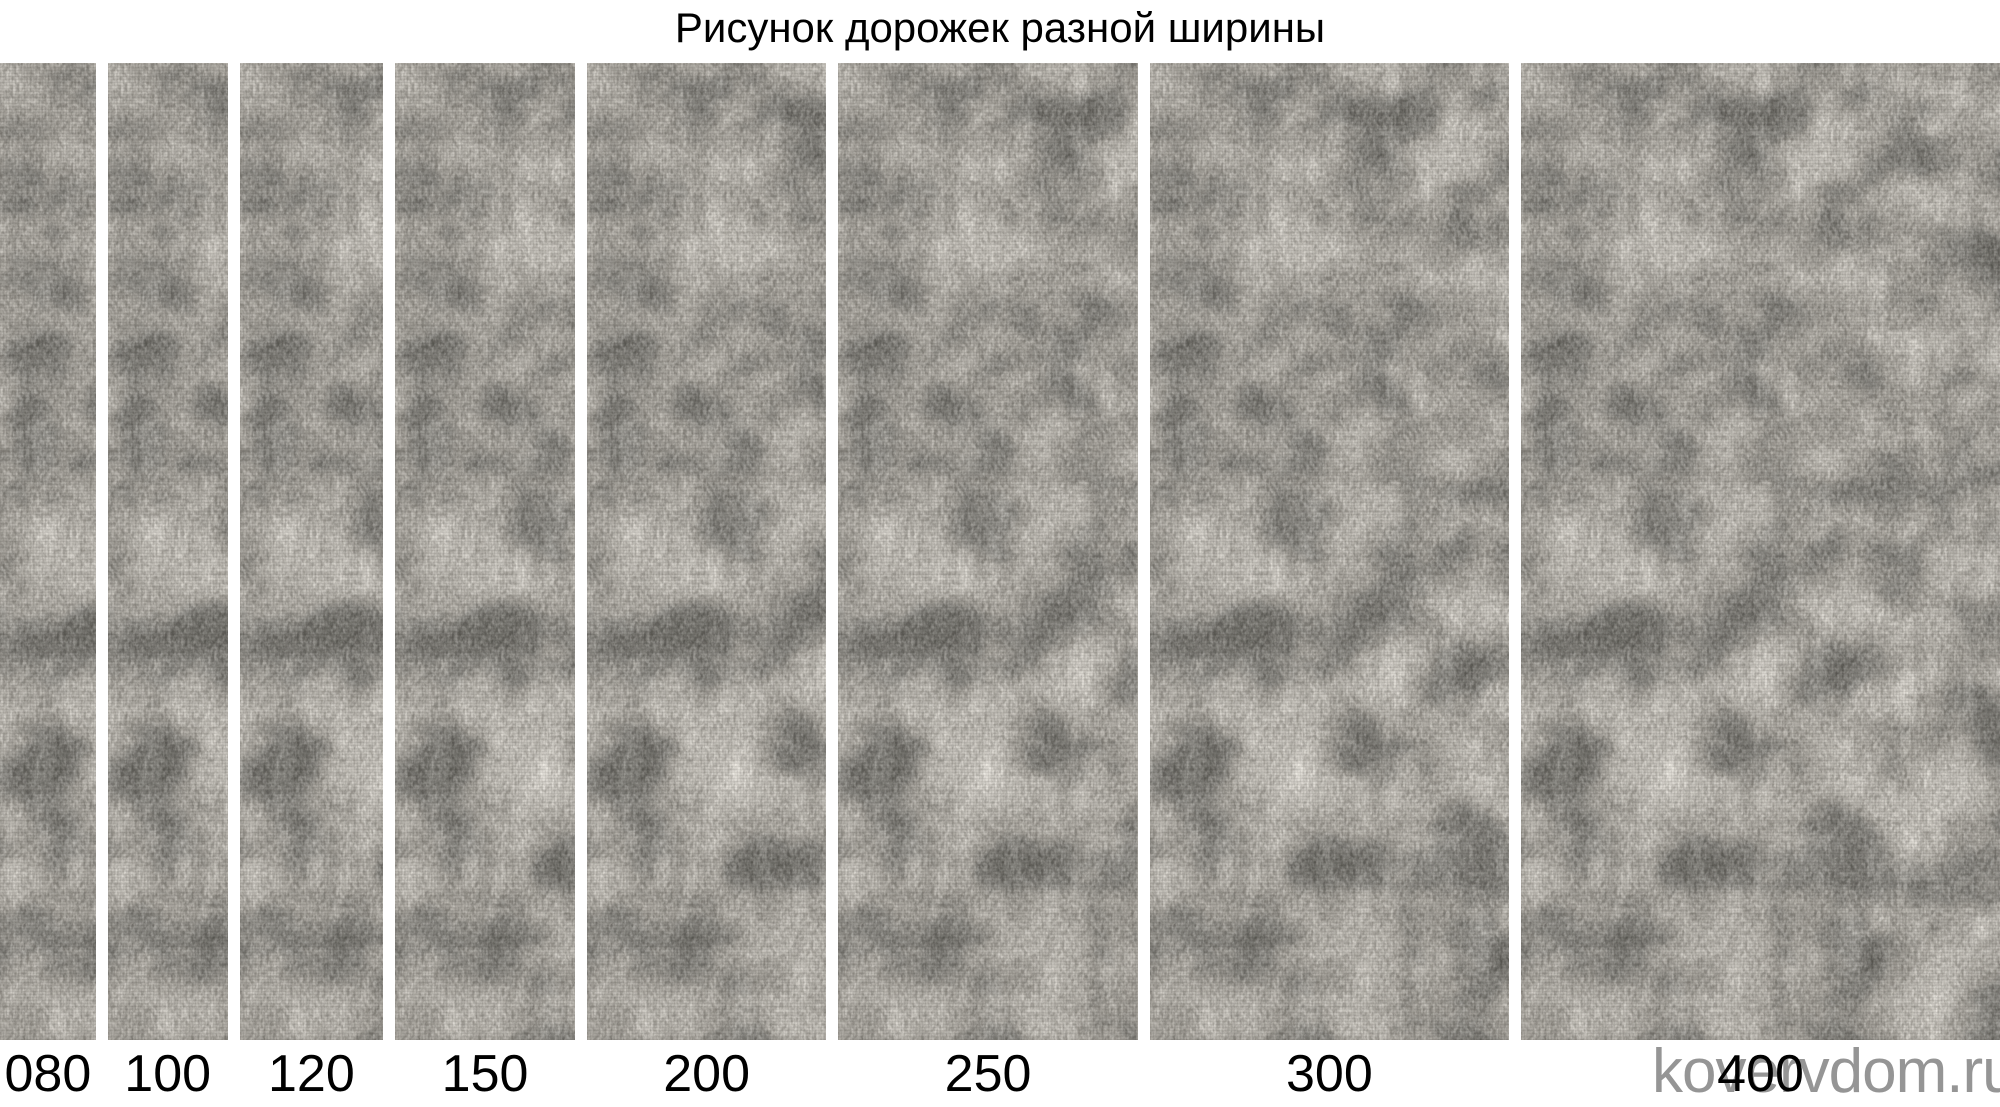  What do you see at coordinates (168, 1074) in the screenshot?
I see `runner-width-label: 100` at bounding box center [168, 1074].